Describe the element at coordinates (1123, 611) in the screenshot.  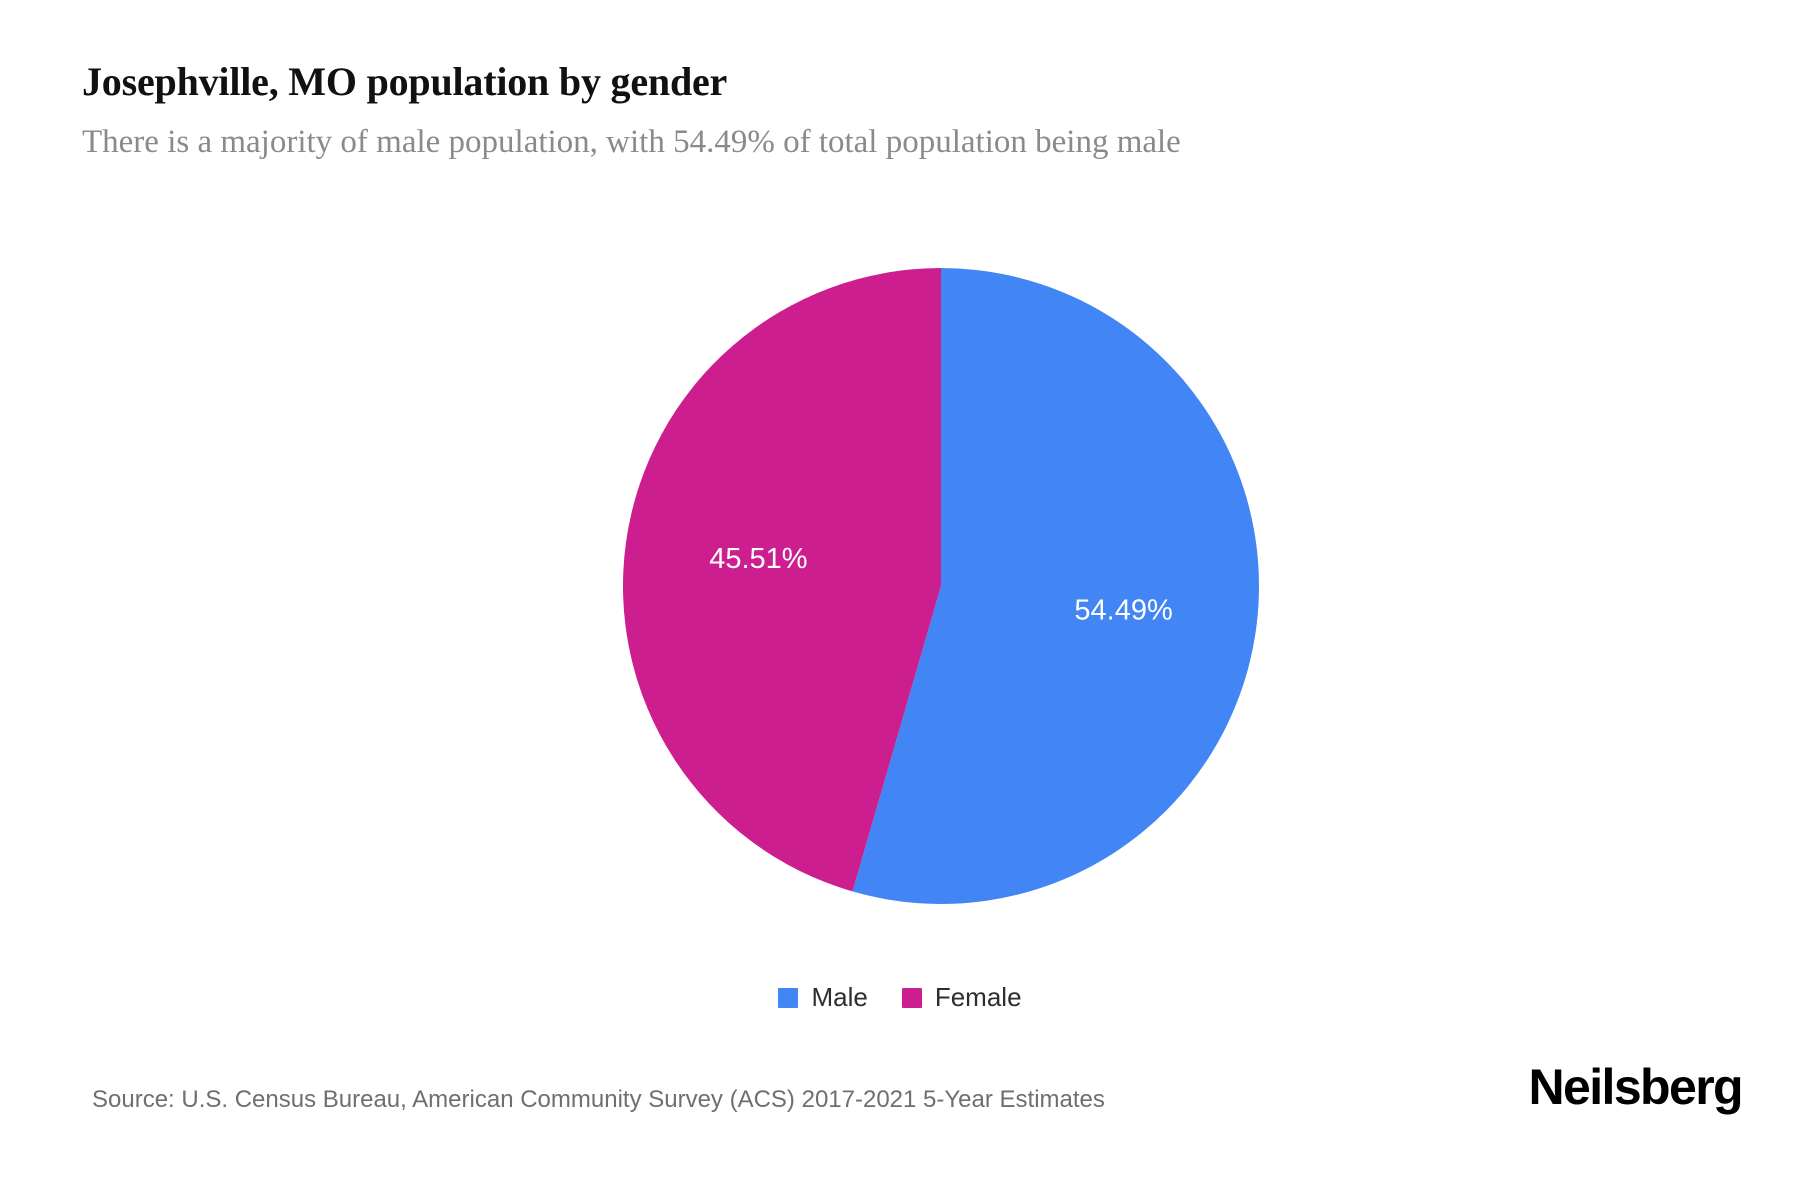
I see `pie-label-male: 54.49%` at that location.